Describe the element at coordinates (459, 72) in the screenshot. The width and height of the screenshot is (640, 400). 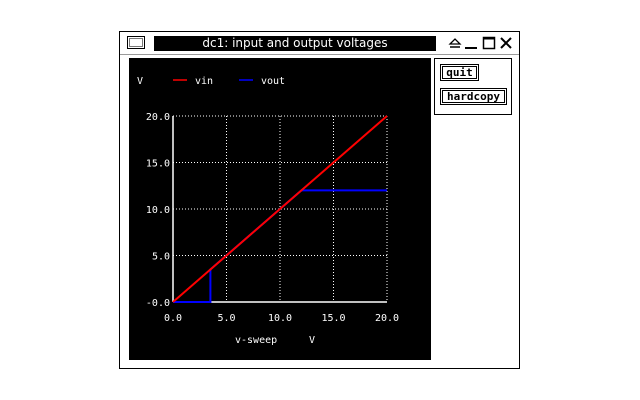
I see `quit-button: quit` at that location.